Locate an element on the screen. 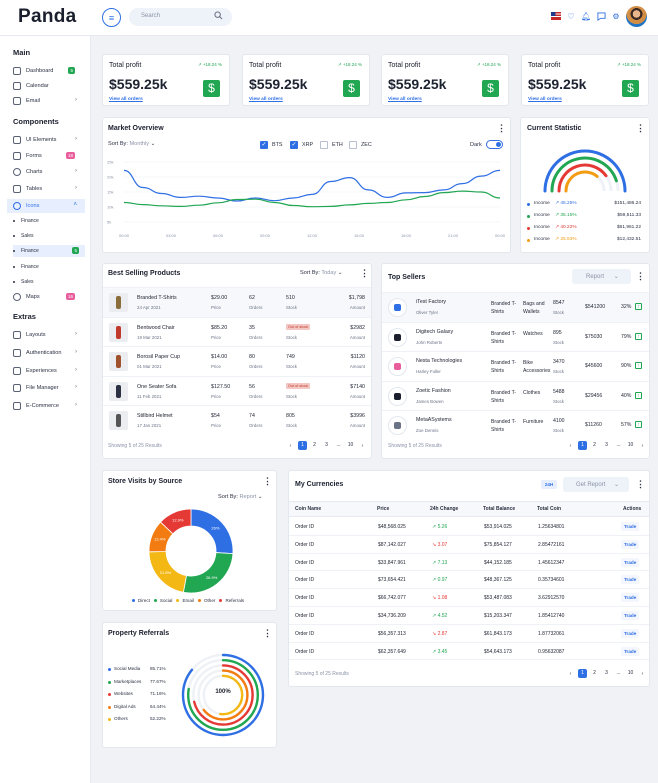  sidebar-item-e-commerce: E-Commerce › is located at coordinates (46, 406).